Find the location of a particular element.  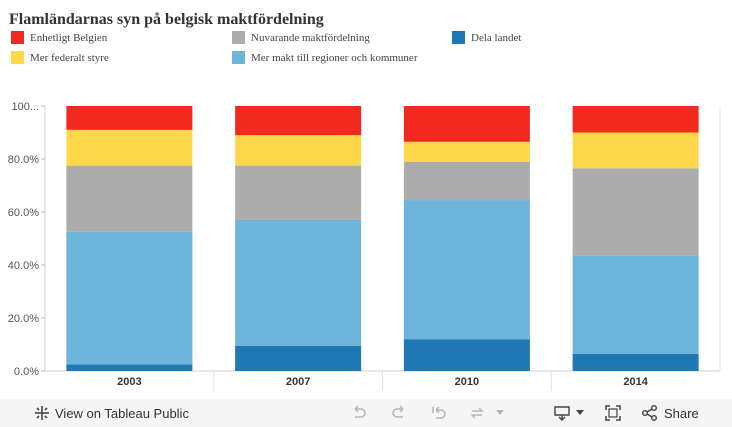

legend-label: Nuvarande maktfördelning is located at coordinates (310, 37).